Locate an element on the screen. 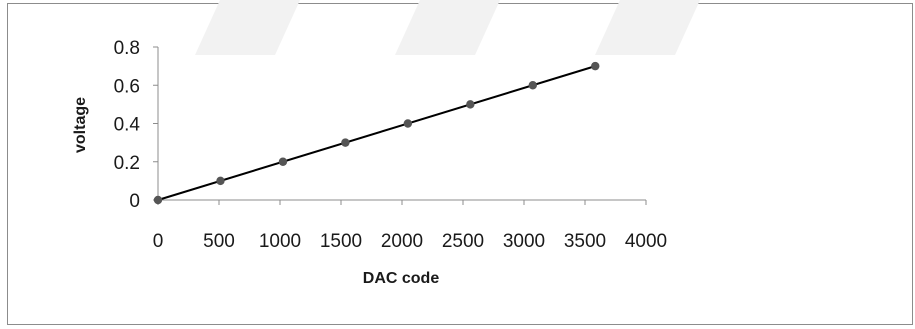  x-tick-label: 0 is located at coordinates (158, 241).